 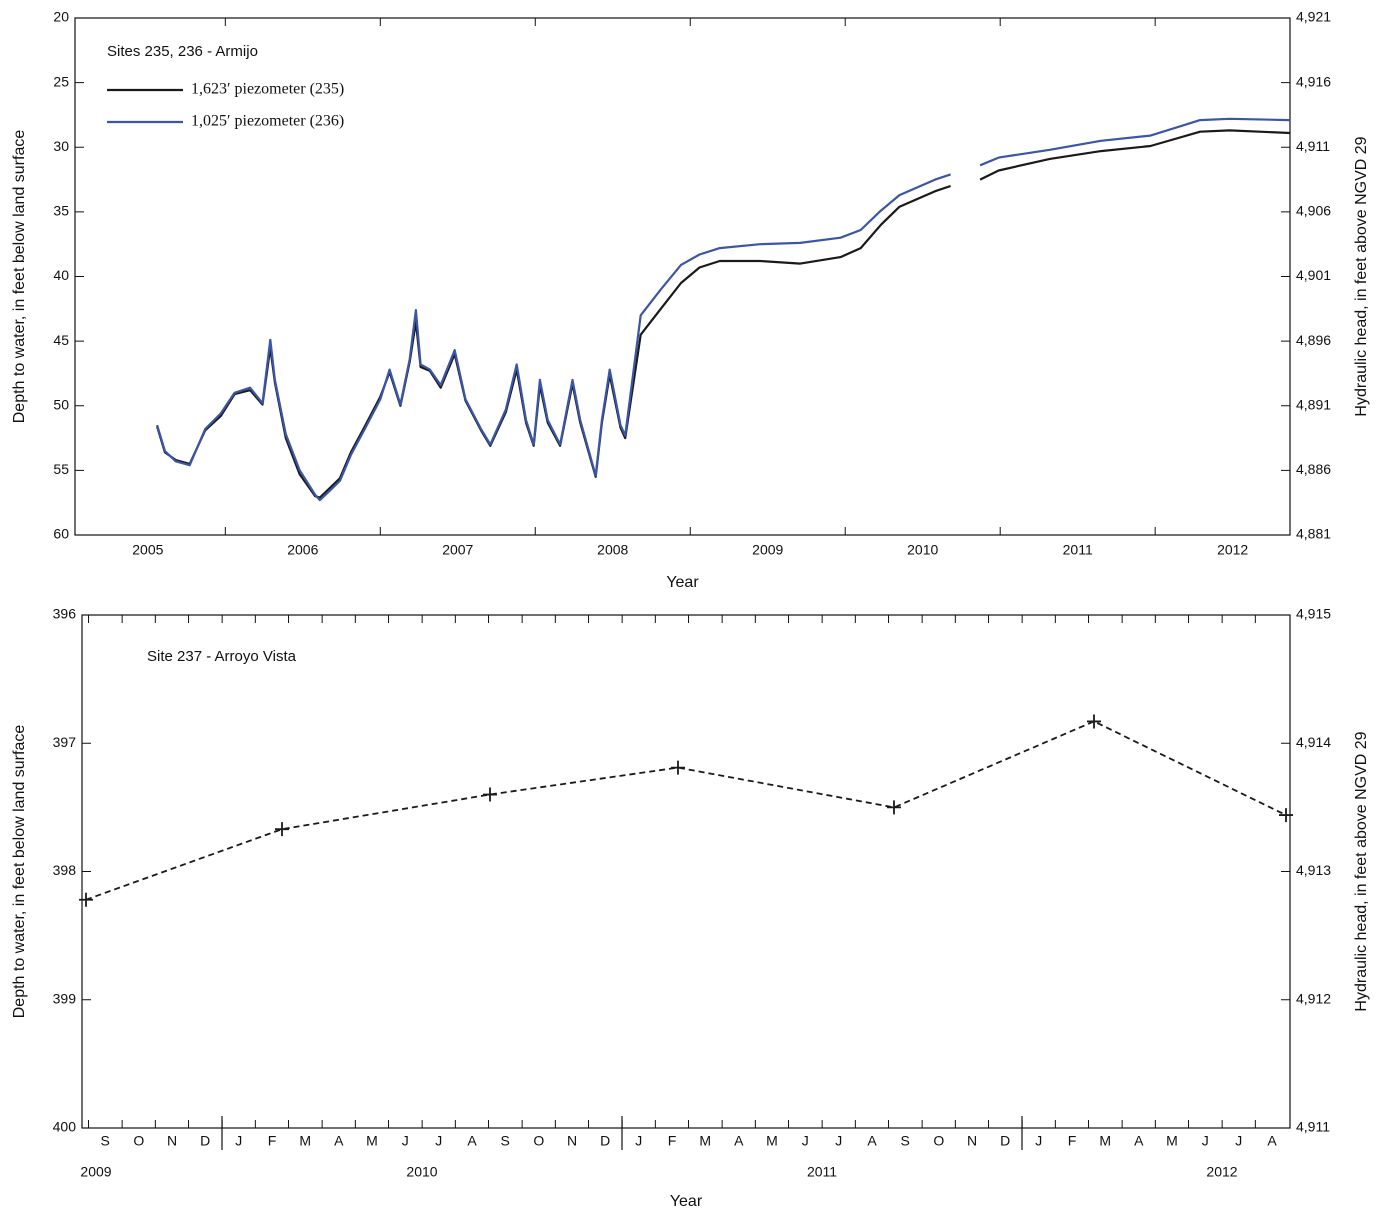 I want to click on y2-tick-label: 4,901, so click(x=1313, y=275).